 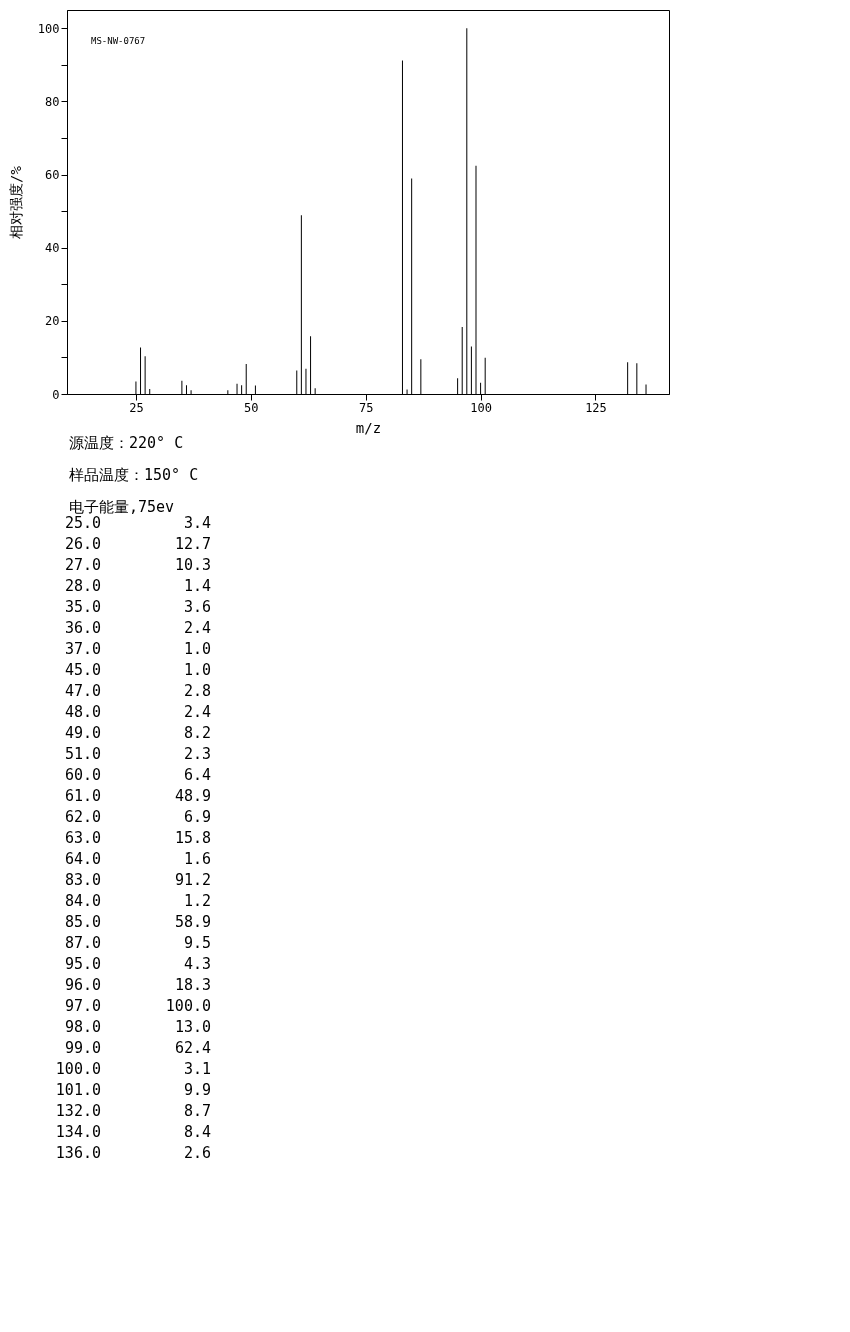 I want to click on text: 4.3, so click(x=197, y=964).